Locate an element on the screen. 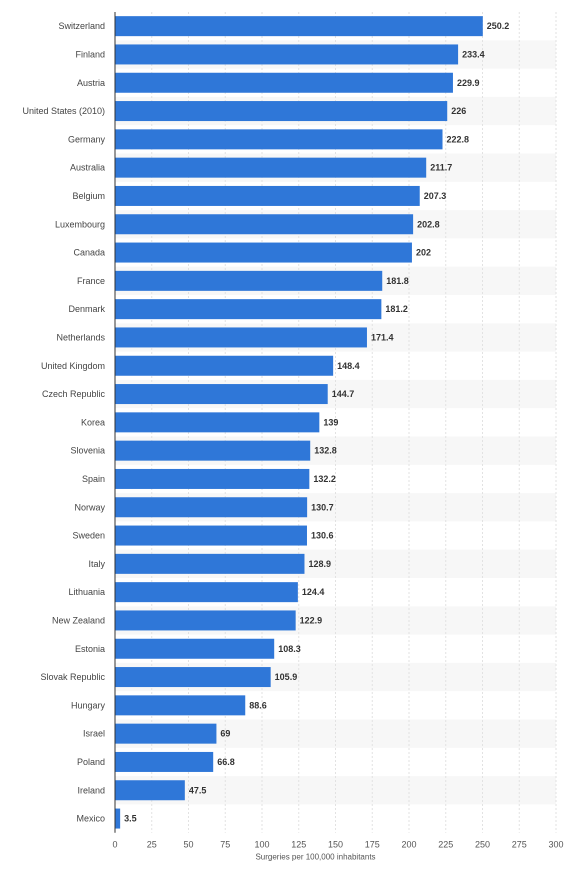 This screenshot has height=870, width=574. x-tick-label: 150 is located at coordinates (335, 845).